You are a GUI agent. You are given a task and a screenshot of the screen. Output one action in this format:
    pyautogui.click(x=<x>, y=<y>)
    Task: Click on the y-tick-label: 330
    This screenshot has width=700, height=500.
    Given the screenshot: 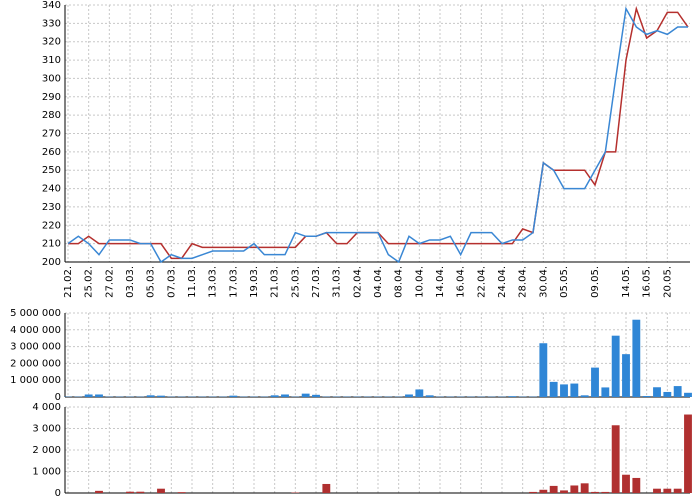 What is the action you would take?
    pyautogui.click(x=51, y=23)
    